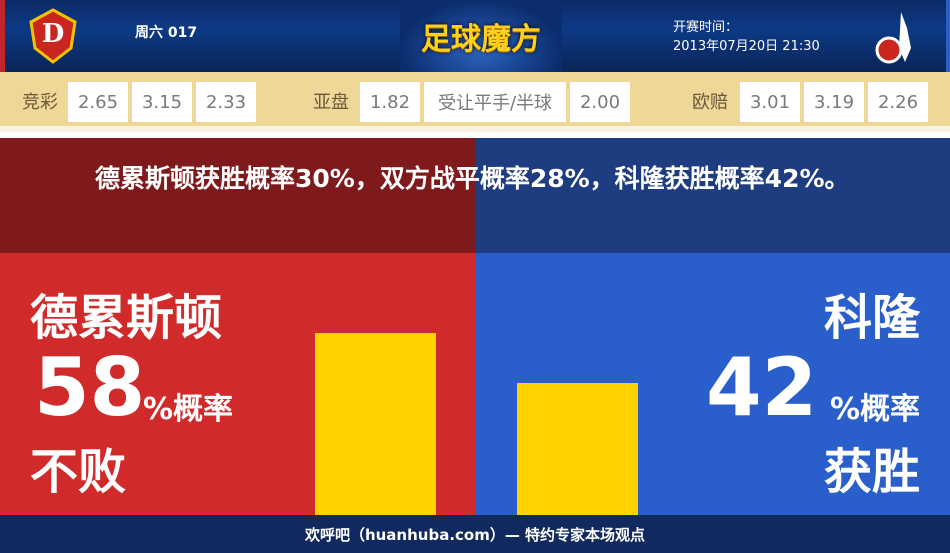  What do you see at coordinates (162, 102) in the screenshot?
I see `jingcai-odd-draw: 3.15` at bounding box center [162, 102].